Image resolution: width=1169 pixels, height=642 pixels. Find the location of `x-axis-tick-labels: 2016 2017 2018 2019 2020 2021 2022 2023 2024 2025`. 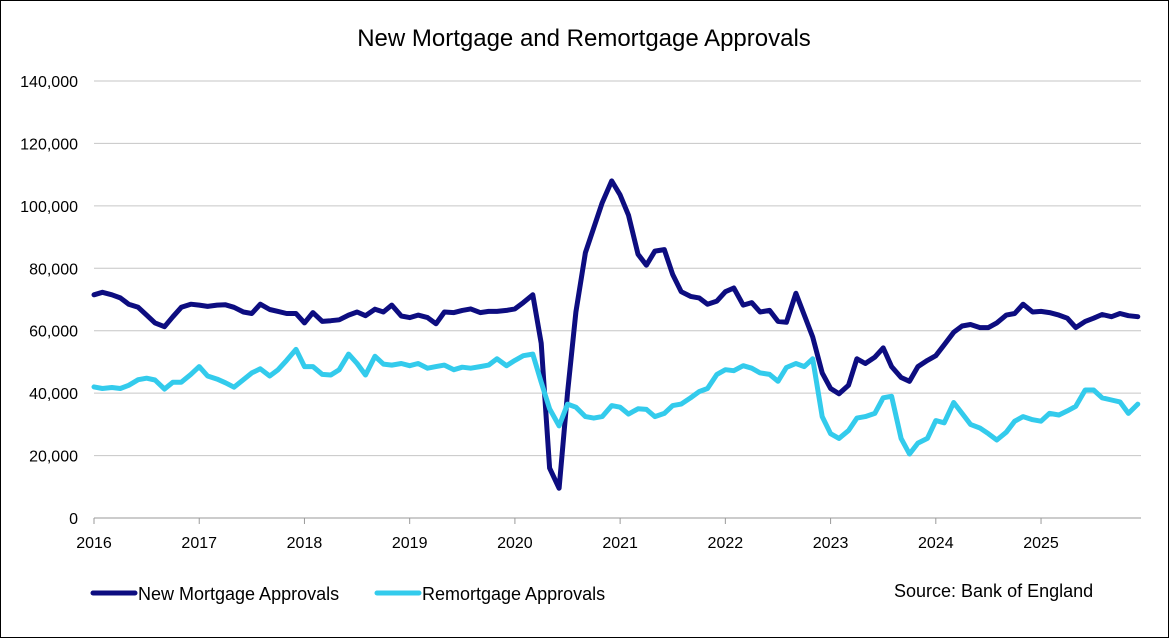

x-axis-tick-labels: 2016 2017 2018 2019 2020 2021 2022 2023 2024 2025 is located at coordinates (567, 535).